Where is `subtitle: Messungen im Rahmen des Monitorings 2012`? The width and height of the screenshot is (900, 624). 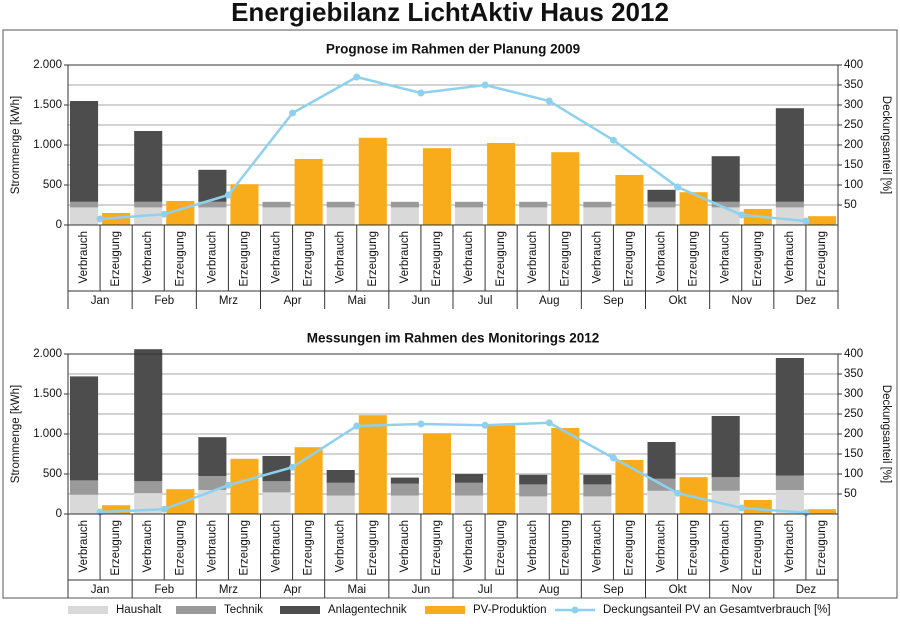
subtitle: Messungen im Rahmen des Monitorings 2012 is located at coordinates (453, 338).